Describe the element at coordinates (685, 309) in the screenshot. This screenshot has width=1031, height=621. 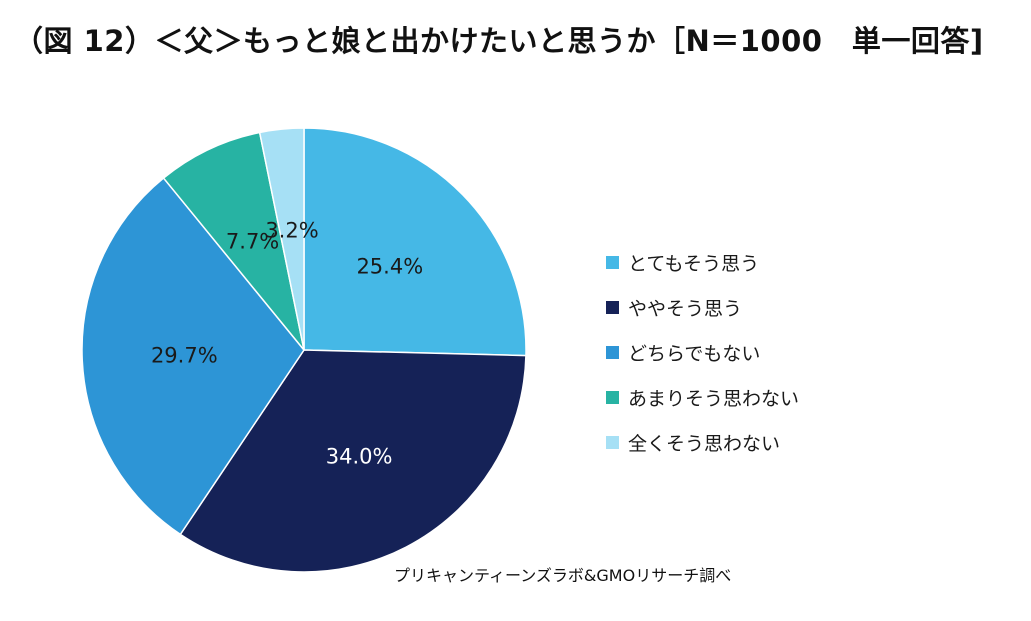
I see `legend-label: ややそう思う` at that location.